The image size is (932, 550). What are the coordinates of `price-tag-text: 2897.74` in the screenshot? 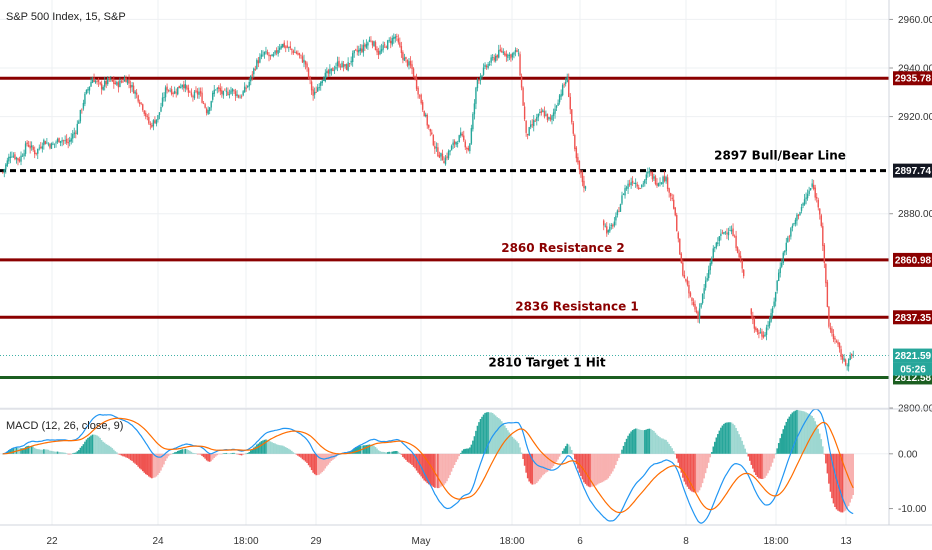 It's located at (913, 171).